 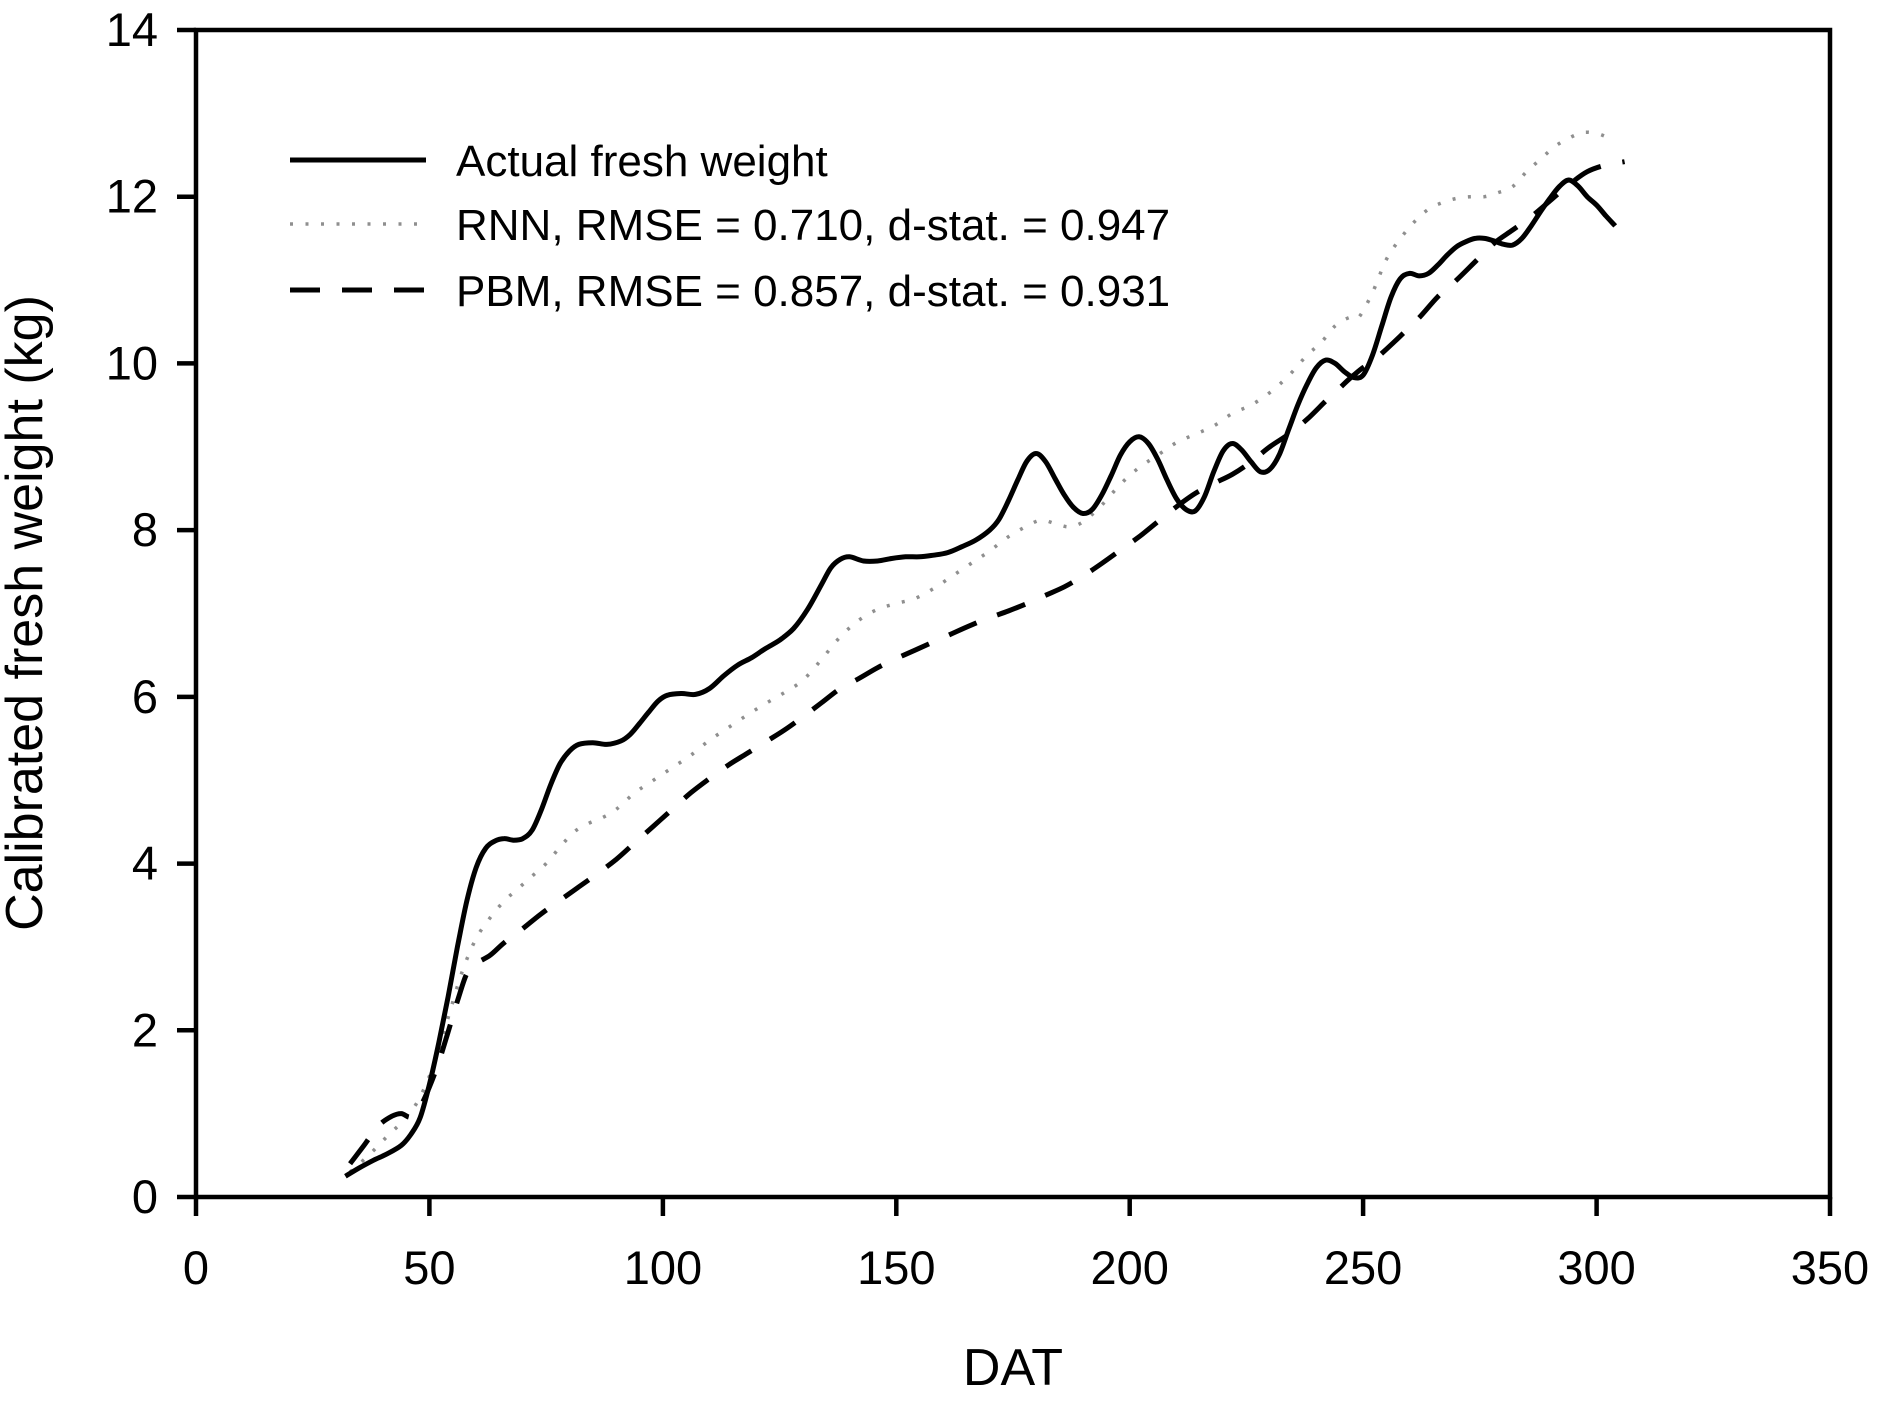 I want to click on x-tick-label: 0, so click(x=196, y=1267).